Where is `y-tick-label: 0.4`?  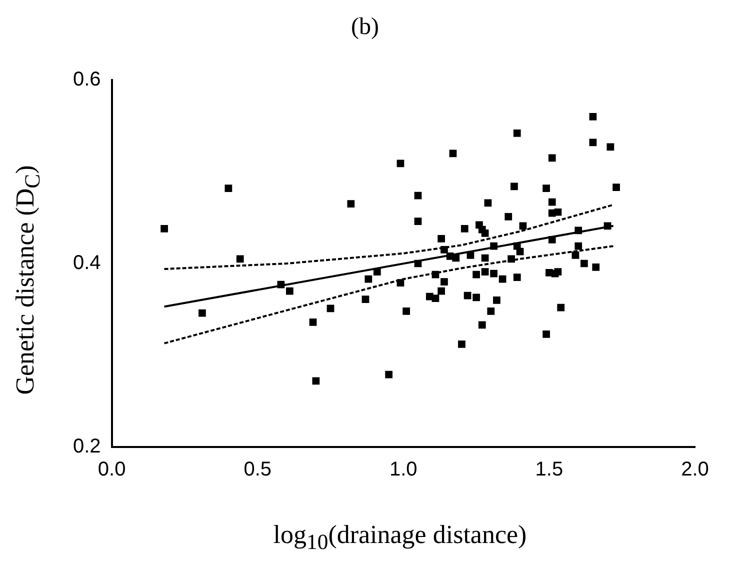
y-tick-label: 0.4 is located at coordinates (86, 263).